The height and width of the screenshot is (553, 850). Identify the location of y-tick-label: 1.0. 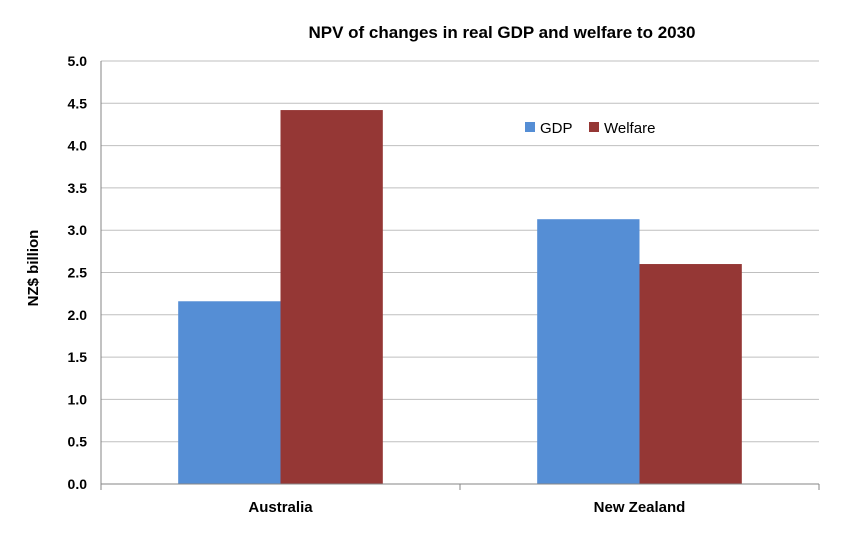
(78, 399).